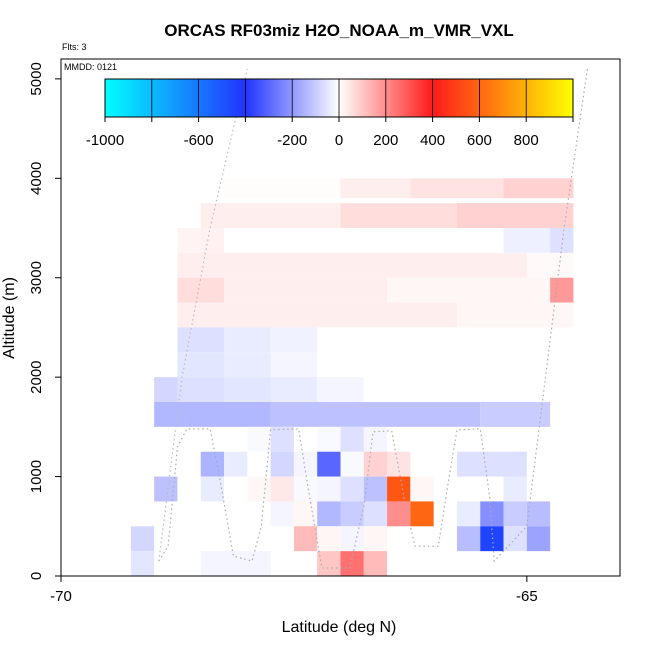  What do you see at coordinates (339, 30) in the screenshot?
I see `chart-title: ORCAS RF03miz H2O_NOAA_m_VMR_VXL` at bounding box center [339, 30].